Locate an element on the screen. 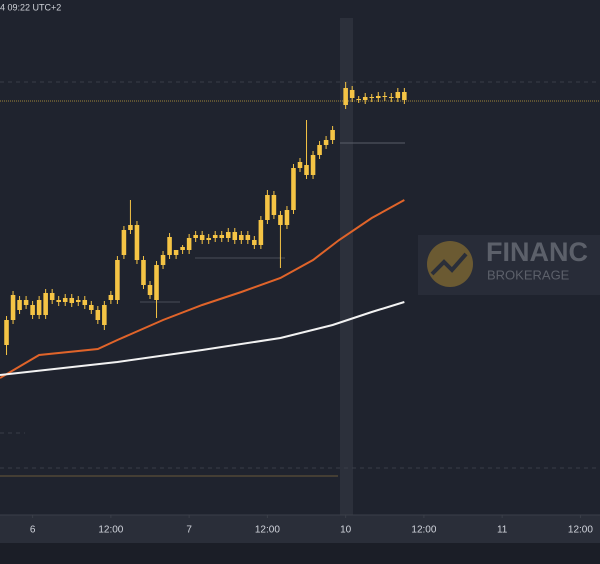 This screenshot has height=564, width=600. watermark: FINANC BROKERAGE is located at coordinates (509, 265).